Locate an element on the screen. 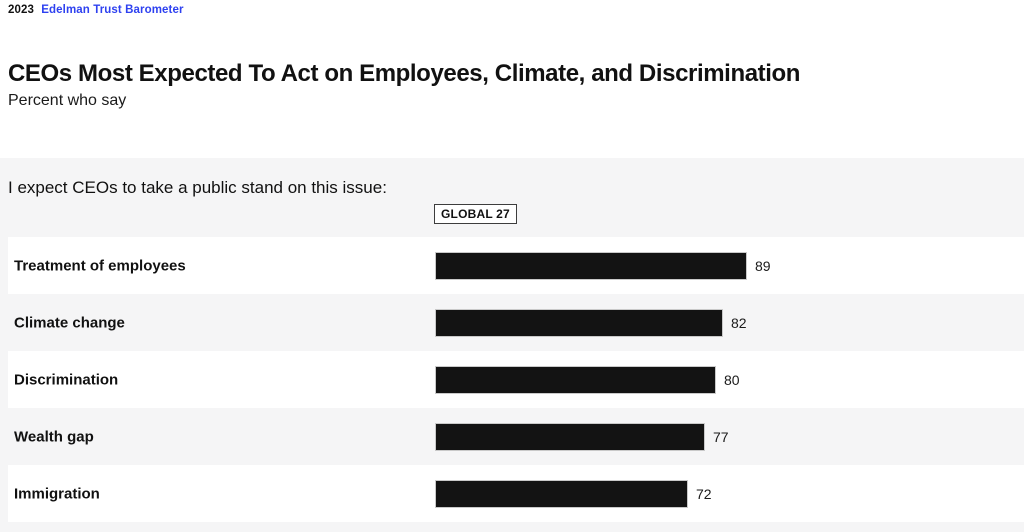 Image resolution: width=1024 pixels, height=532 pixels. table-row: Discrimination 80 is located at coordinates (516, 379).